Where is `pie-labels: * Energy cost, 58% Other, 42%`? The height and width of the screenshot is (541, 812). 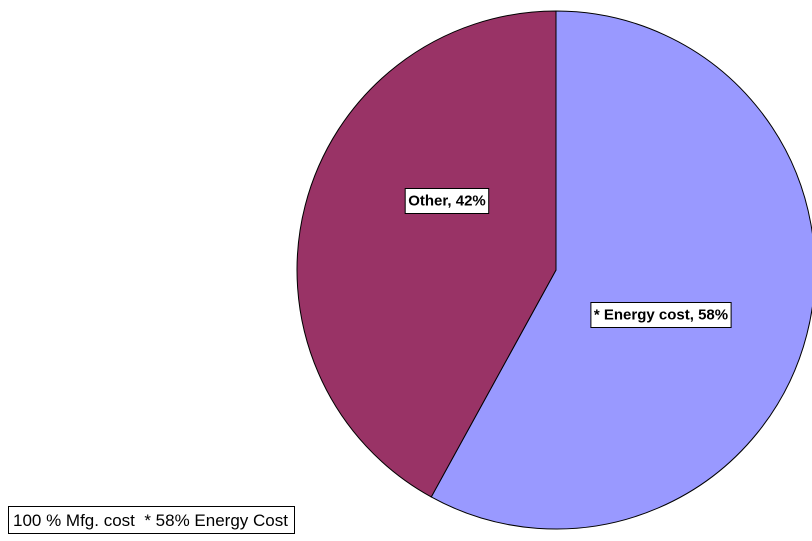 pie-labels: * Energy cost, 58% Other, 42% is located at coordinates (568, 258).